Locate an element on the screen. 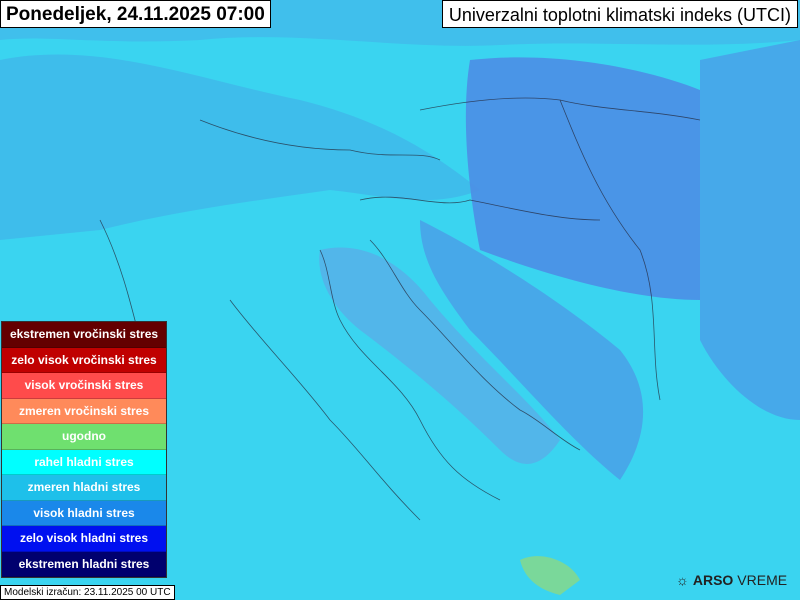 The image size is (800, 600). legend-item: visok vročinski stres is located at coordinates (84, 386).